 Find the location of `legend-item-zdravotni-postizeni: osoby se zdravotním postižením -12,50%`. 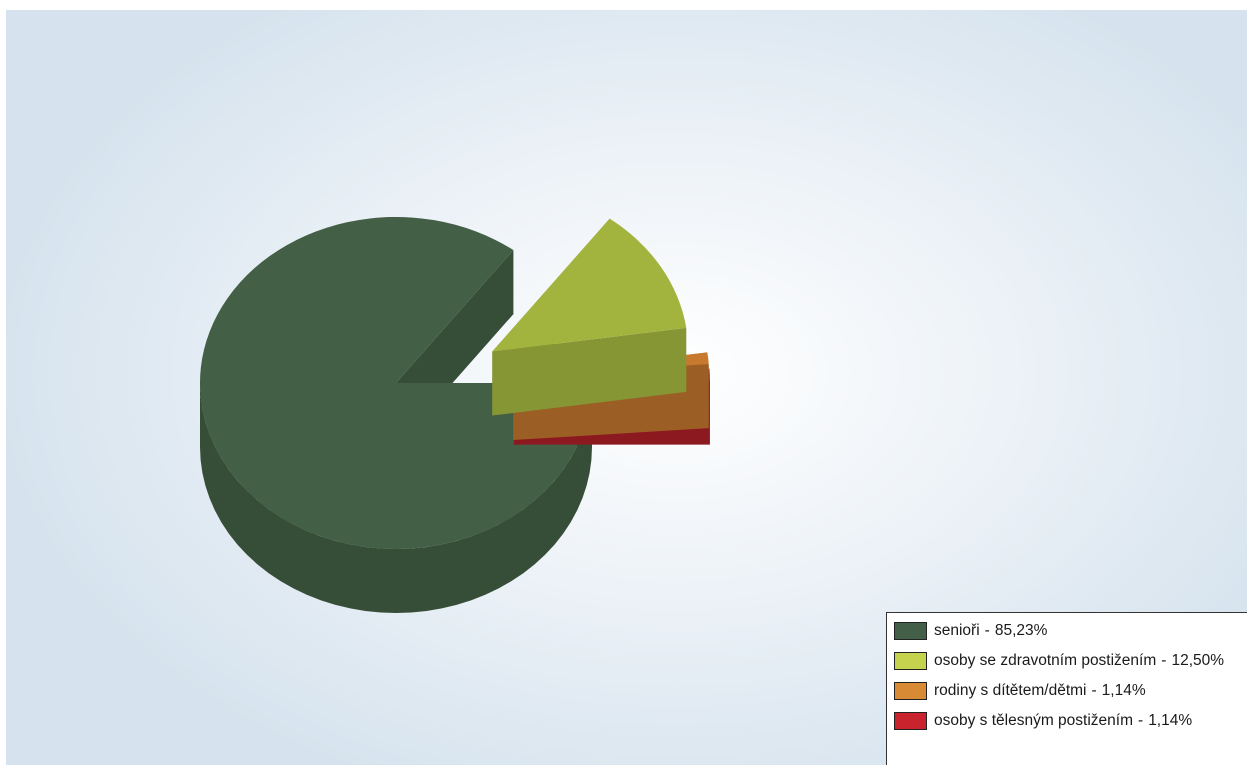

legend-item-zdravotni-postizeni: osoby se zdravotním postižením -12,50% is located at coordinates (1067, 664).